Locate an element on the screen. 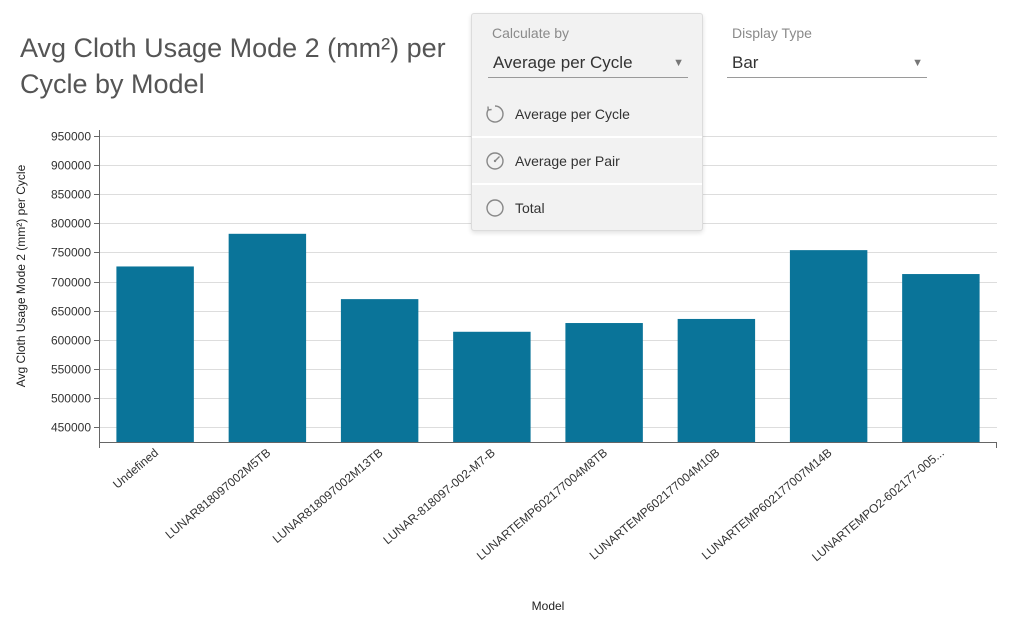 The width and height of the screenshot is (1026, 637). y-tick-label: 900000 is located at coordinates (71, 166).